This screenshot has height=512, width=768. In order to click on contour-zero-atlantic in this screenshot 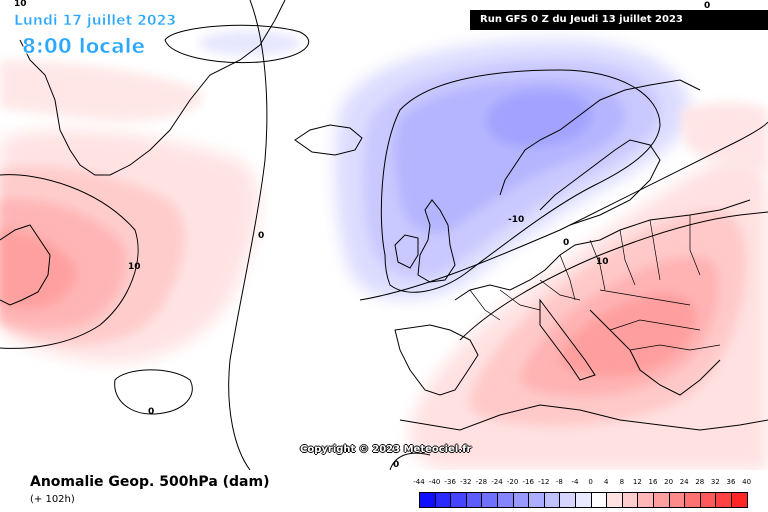, I will do `click(153, 392)`.